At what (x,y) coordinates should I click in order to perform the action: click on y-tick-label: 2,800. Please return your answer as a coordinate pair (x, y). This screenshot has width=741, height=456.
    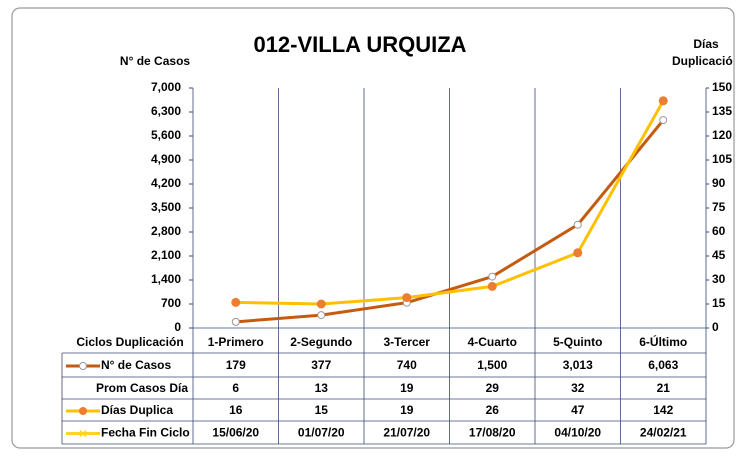
    Looking at the image, I should click on (166, 231).